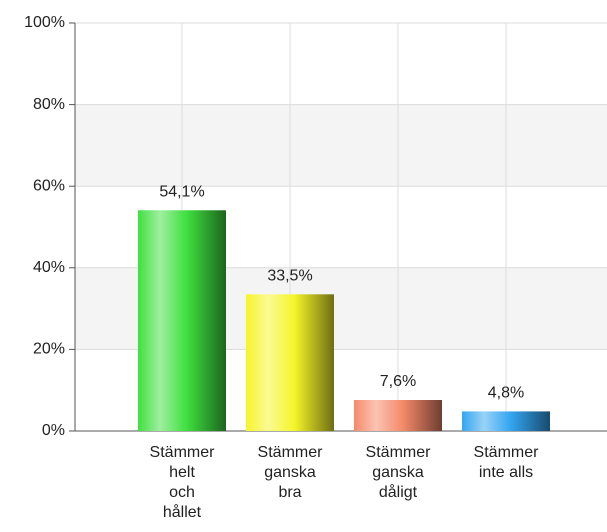 The width and height of the screenshot is (607, 532). What do you see at coordinates (506, 393) in the screenshot?
I see `value-label: 4,8%` at bounding box center [506, 393].